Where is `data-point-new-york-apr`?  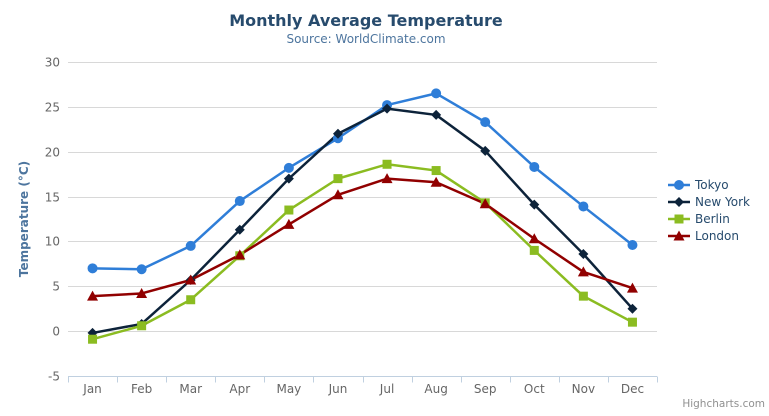
data-point-new-york-apr is located at coordinates (239, 229).